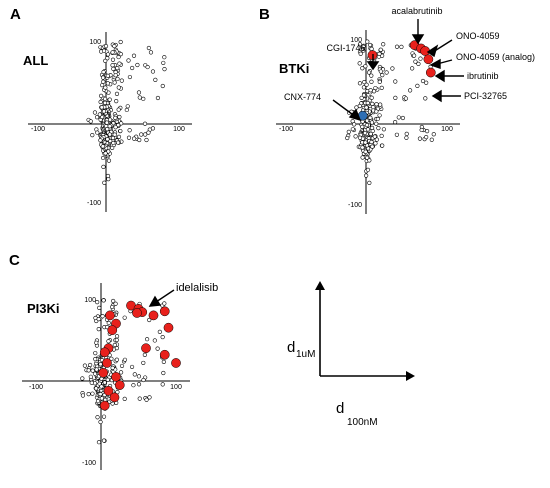 The height and width of the screenshot is (488, 550). I want to click on x-tick-neg: -100, so click(38, 129).